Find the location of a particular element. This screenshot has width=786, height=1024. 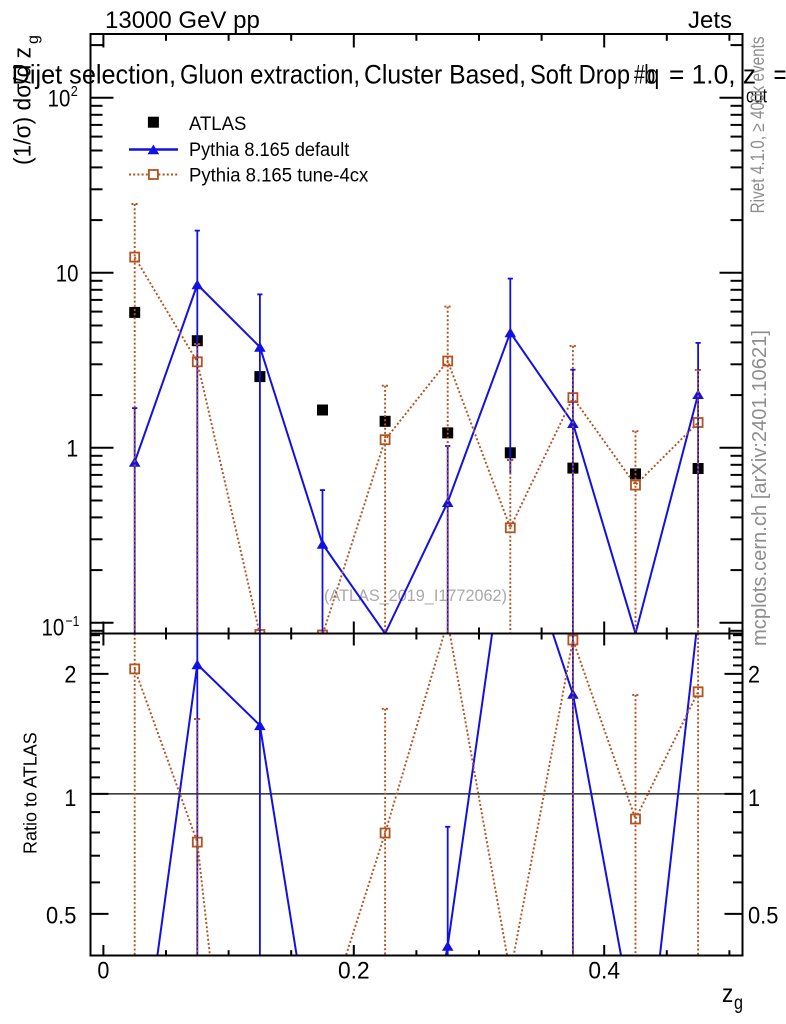

svg-text: ATLAS is located at coordinates (217, 124).